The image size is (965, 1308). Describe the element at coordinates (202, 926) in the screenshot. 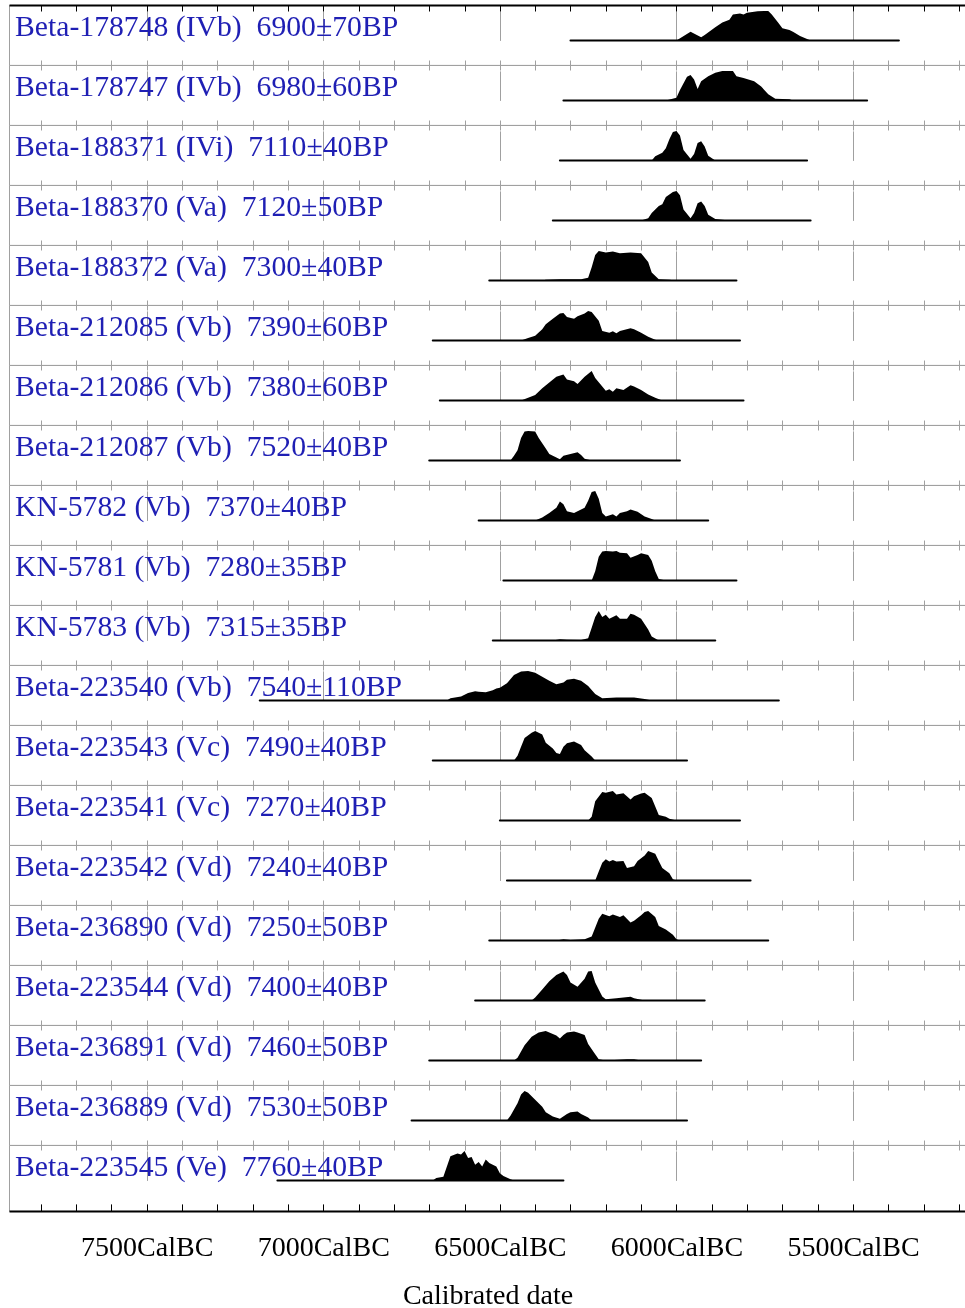

I see `chart-title: Beta-236890 (Vd) 7250±50BP` at that location.